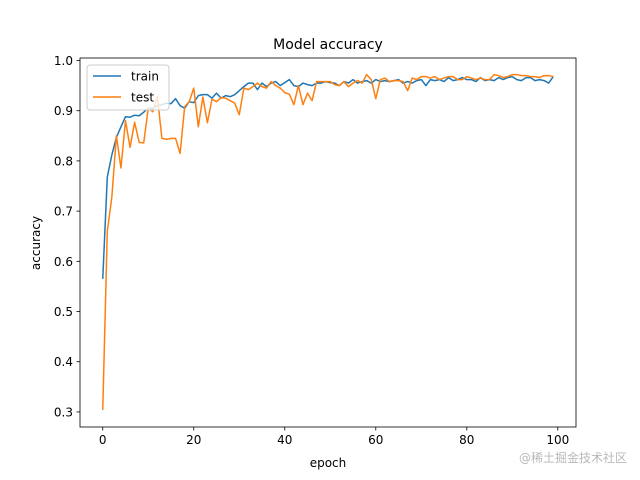  I want to click on x-tick-label: 100, so click(557, 440).